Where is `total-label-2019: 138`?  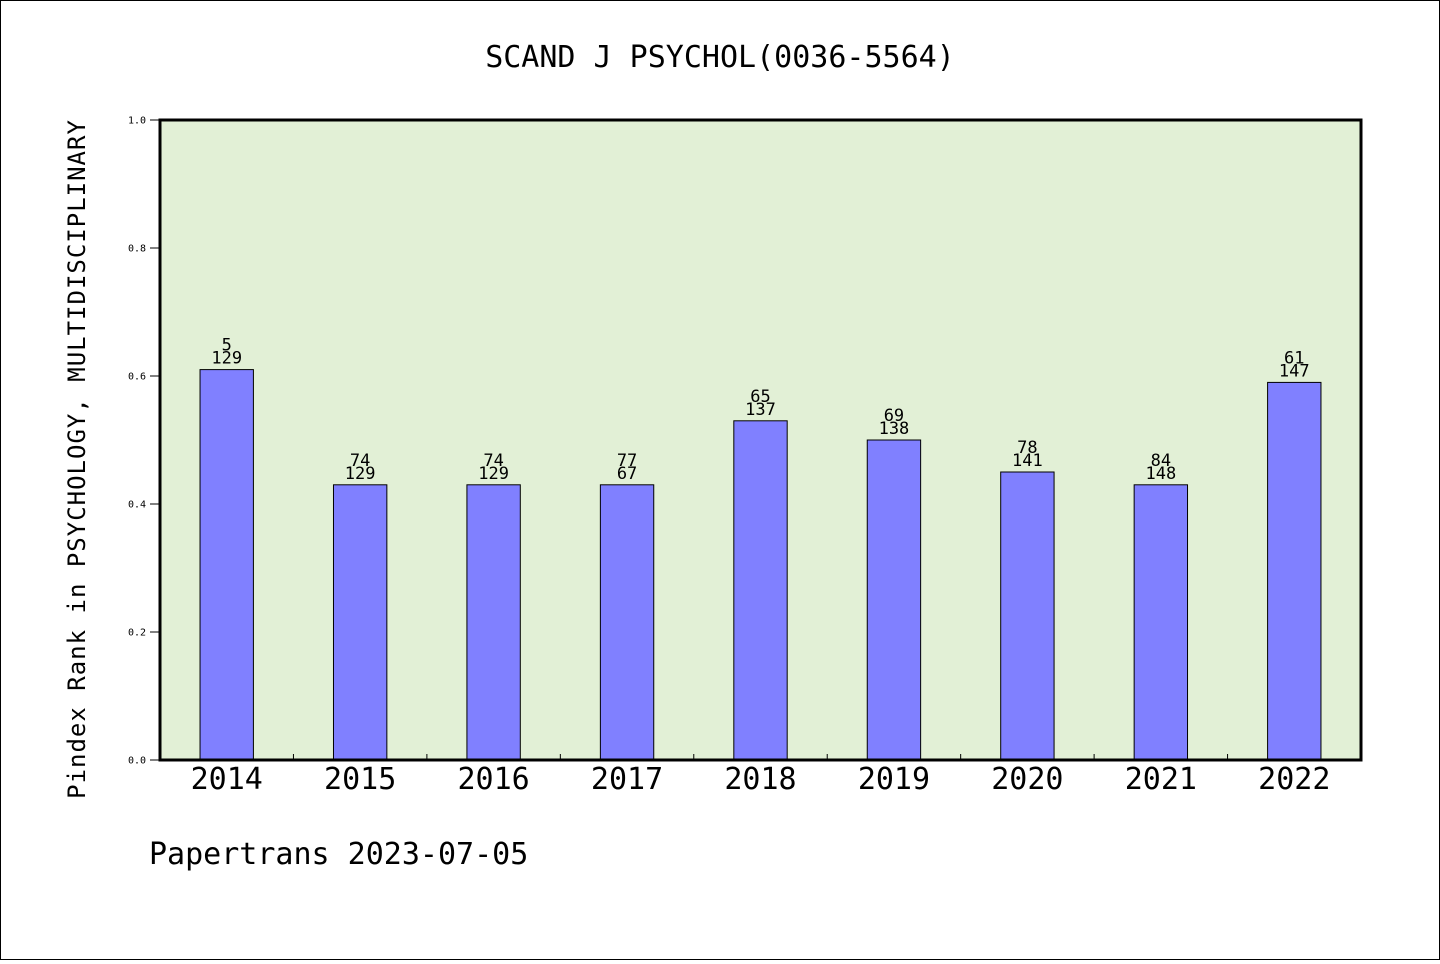 total-label-2019: 138 is located at coordinates (894, 429).